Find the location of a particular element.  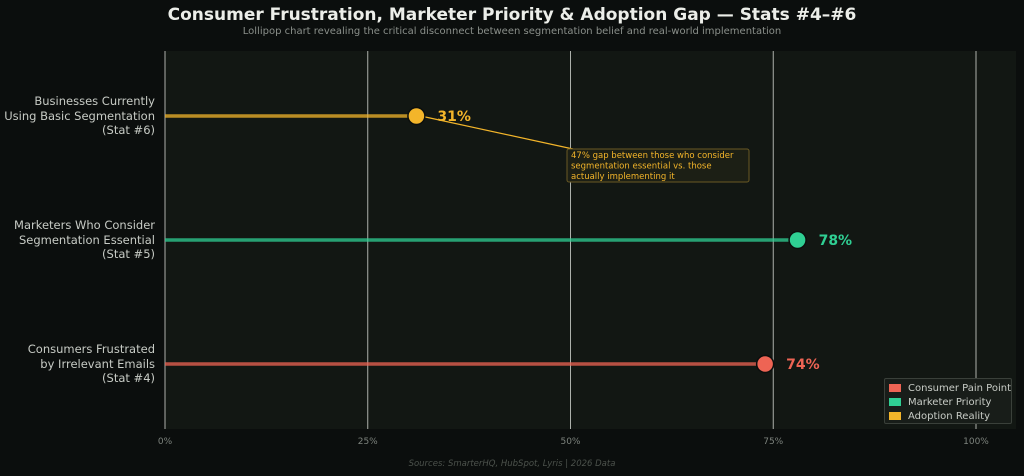

value-label: 74% is located at coordinates (803, 365).